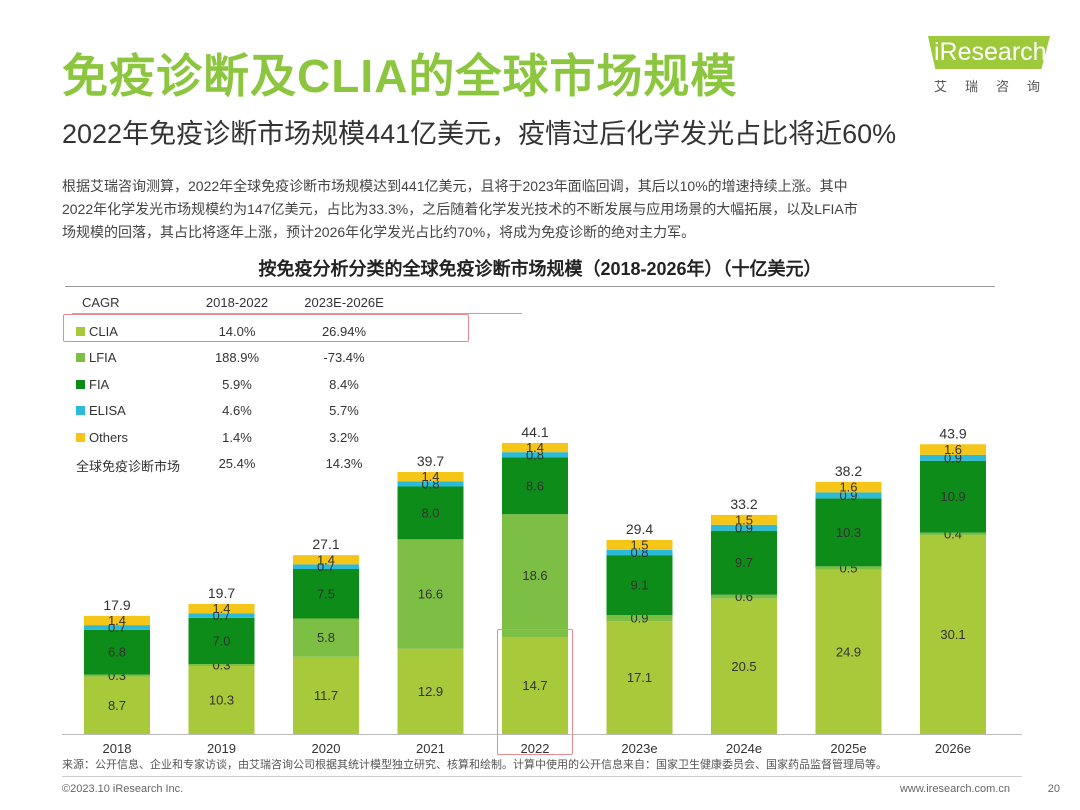 Image resolution: width=1080 pixels, height=810 pixels. Describe the element at coordinates (952, 433) in the screenshot. I see `total-label-2026e: 43.9` at that location.